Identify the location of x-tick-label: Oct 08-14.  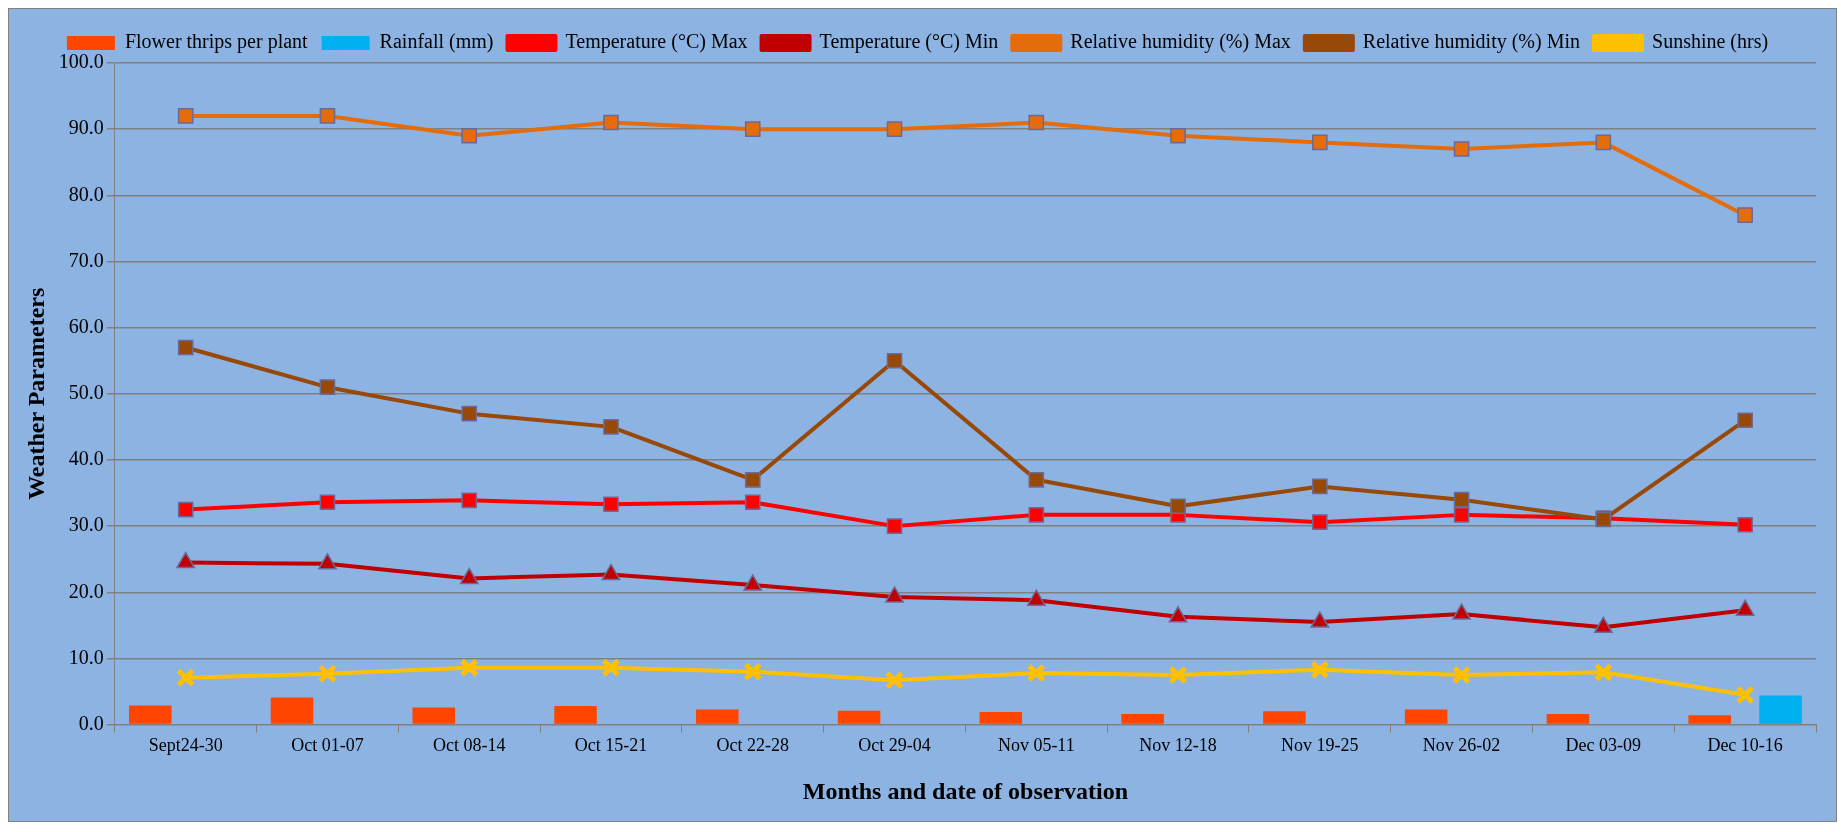
(469, 745).